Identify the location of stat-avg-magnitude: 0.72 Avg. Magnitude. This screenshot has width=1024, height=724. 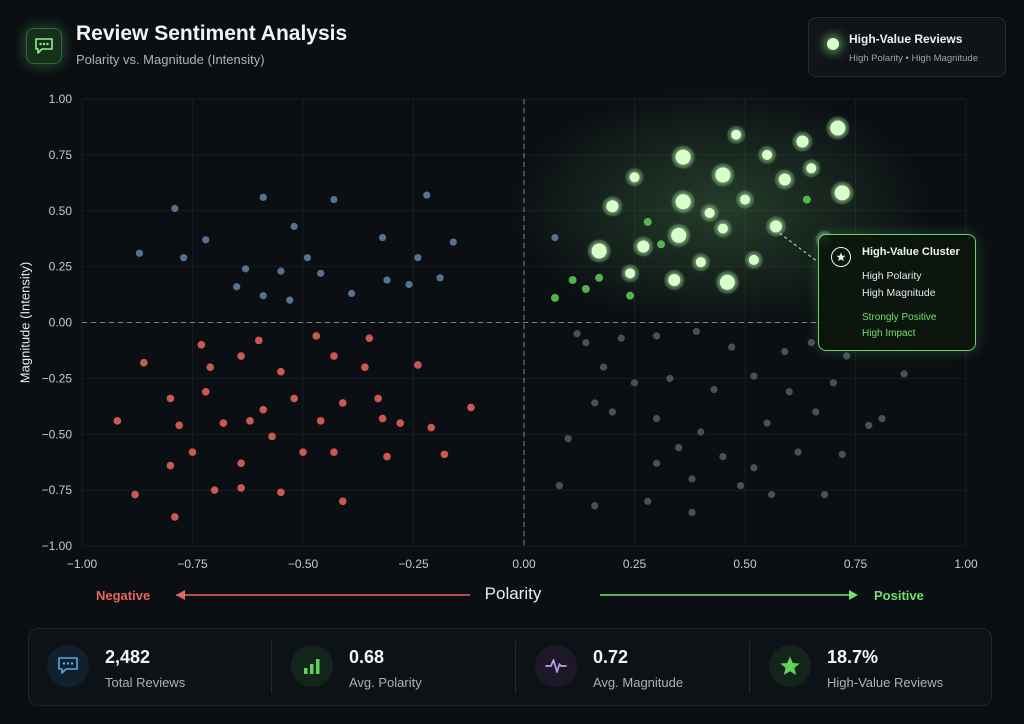
(637, 667).